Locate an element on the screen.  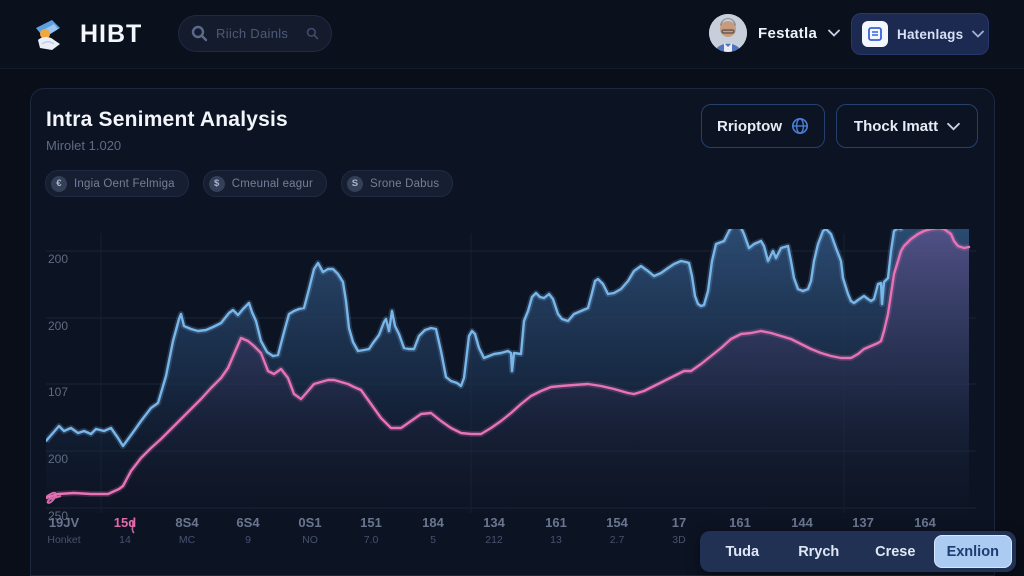
chip-srone: S Srone Dabus is located at coordinates (397, 183).